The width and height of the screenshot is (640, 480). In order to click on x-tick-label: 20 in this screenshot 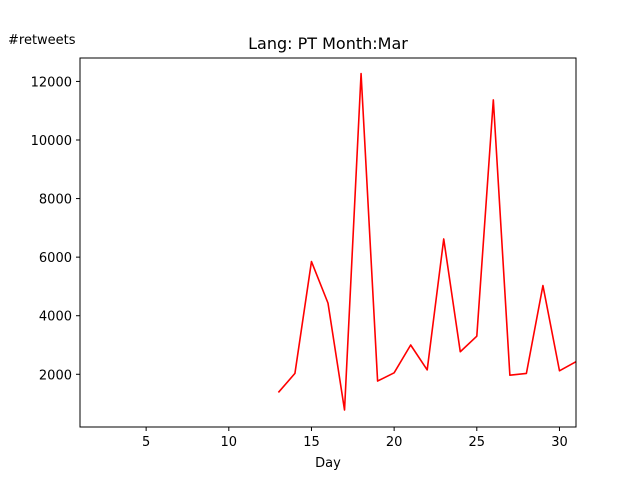, I will do `click(394, 442)`.